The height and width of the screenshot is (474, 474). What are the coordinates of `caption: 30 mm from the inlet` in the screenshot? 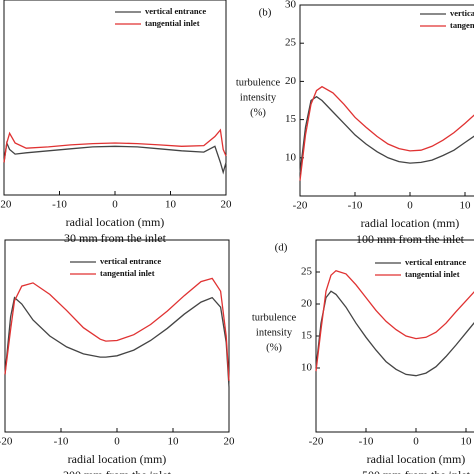 It's located at (115, 238).